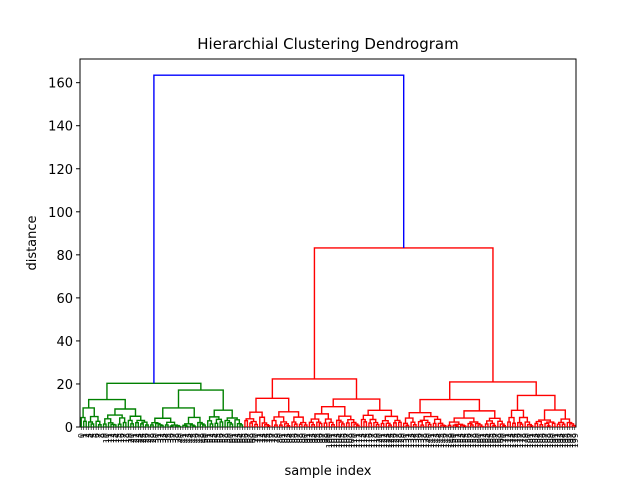  What do you see at coordinates (252, 438) in the screenshot?
I see `leaf-label: 69` at bounding box center [252, 438].